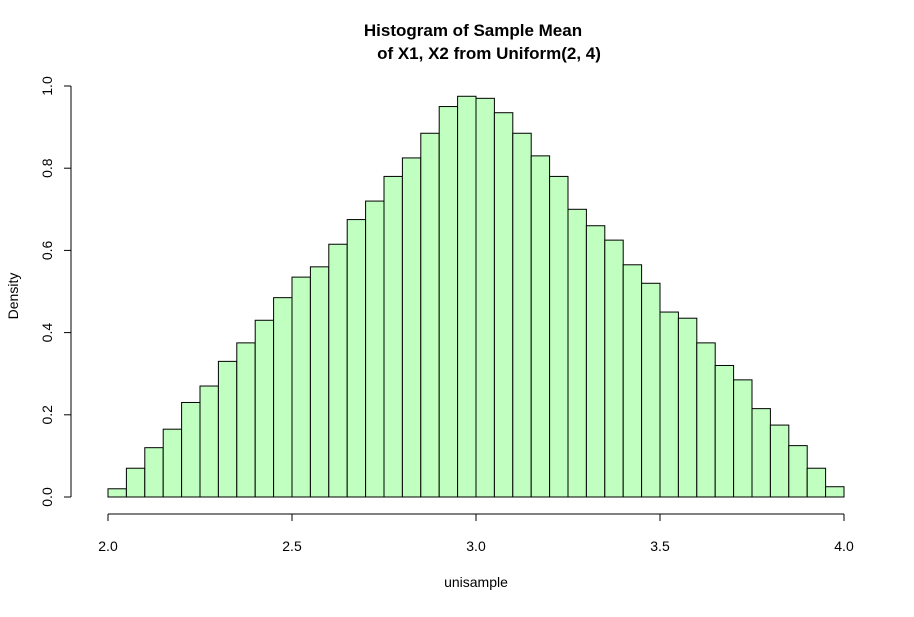 The image size is (914, 617). I want to click on x-tick-label: 2.0, so click(108, 546).